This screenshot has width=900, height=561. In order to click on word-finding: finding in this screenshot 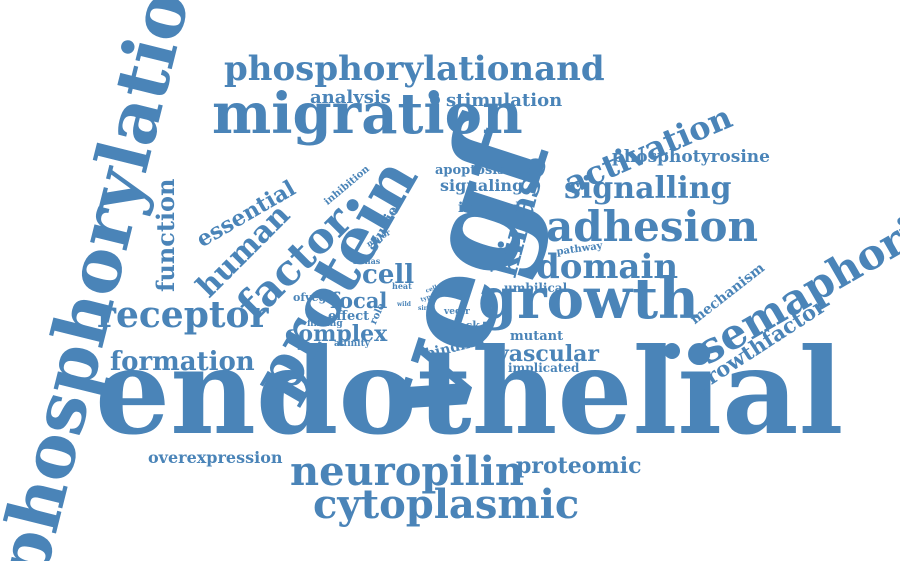, I will do `click(325, 324)`.